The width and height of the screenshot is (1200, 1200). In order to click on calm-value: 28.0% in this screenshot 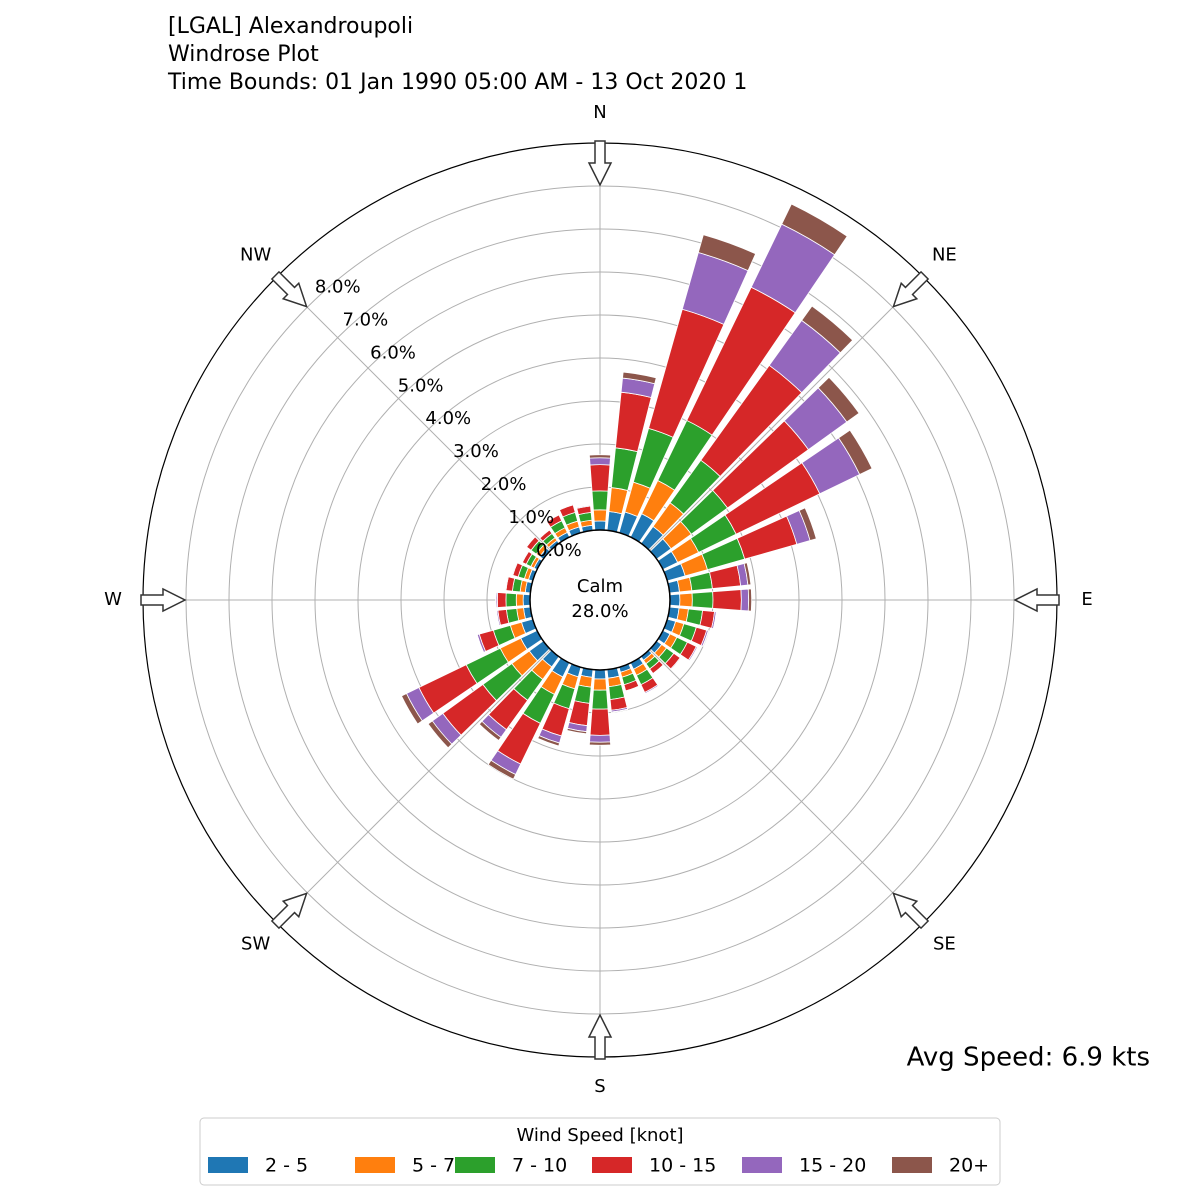, I will do `click(599, 611)`.